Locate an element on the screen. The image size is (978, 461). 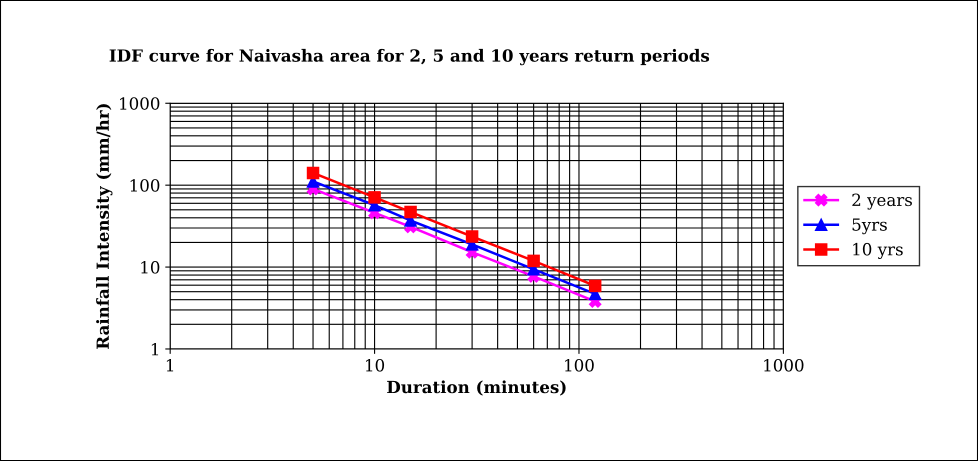
x-tick-label: 1 is located at coordinates (170, 365).